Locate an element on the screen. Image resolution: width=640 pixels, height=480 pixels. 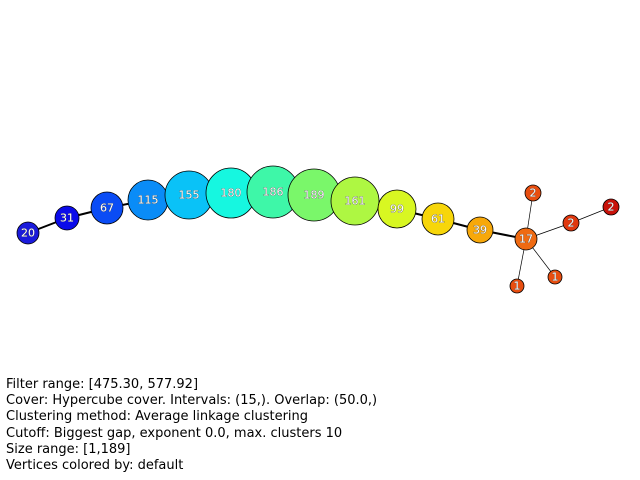
graph-node-n155: 155 is located at coordinates (189, 195).